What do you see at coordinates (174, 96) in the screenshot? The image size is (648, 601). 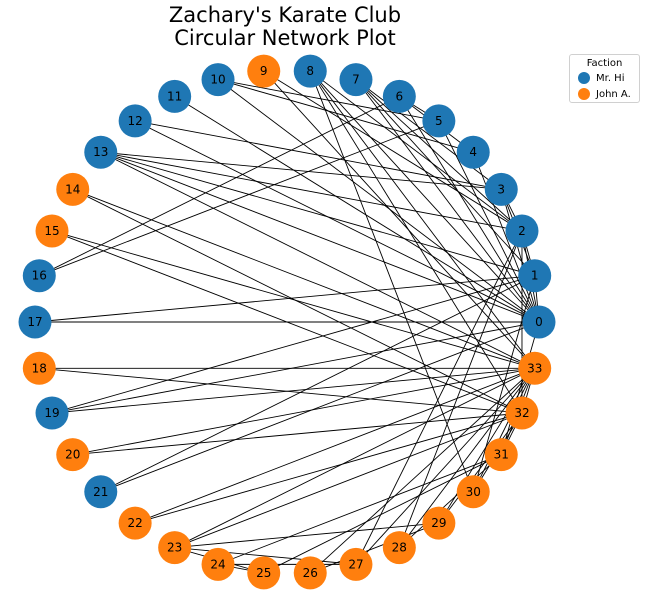 I see `node-label-11: 11` at bounding box center [174, 96].